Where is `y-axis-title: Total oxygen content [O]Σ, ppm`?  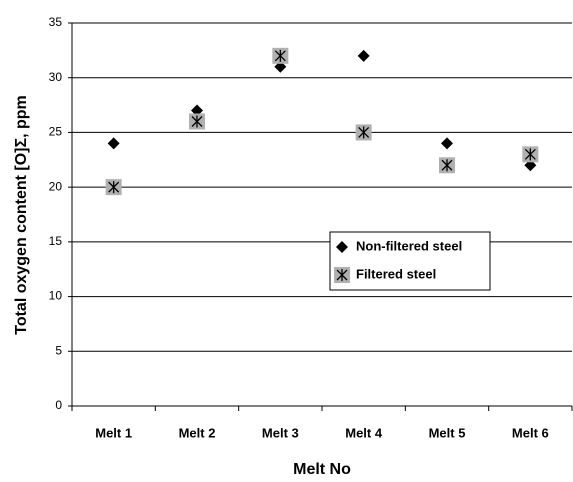
y-axis-title: Total oxygen content [O]Σ, ppm is located at coordinates (21, 215).